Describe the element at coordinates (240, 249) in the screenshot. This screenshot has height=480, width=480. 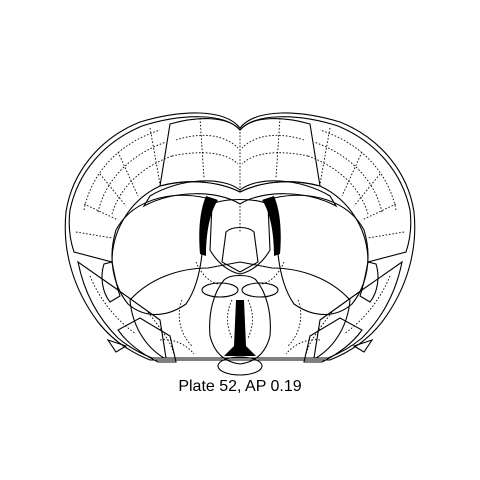
I see `pallidum-inner` at that location.